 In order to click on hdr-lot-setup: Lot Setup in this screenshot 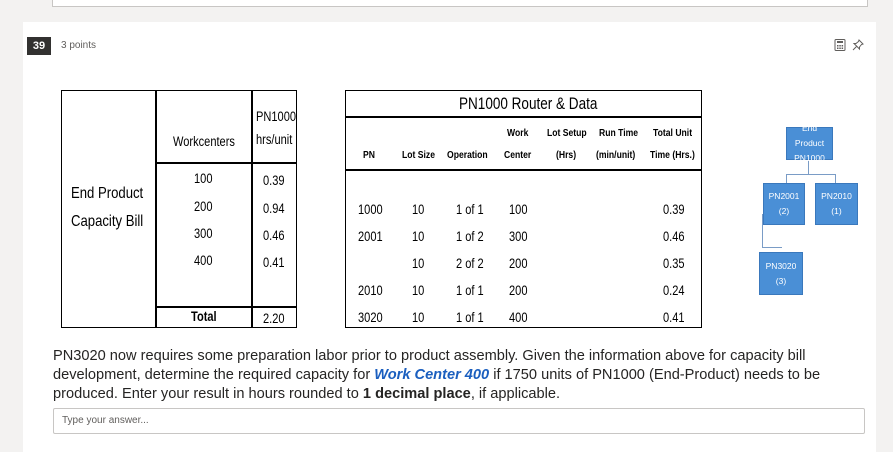, I will do `click(567, 133)`.